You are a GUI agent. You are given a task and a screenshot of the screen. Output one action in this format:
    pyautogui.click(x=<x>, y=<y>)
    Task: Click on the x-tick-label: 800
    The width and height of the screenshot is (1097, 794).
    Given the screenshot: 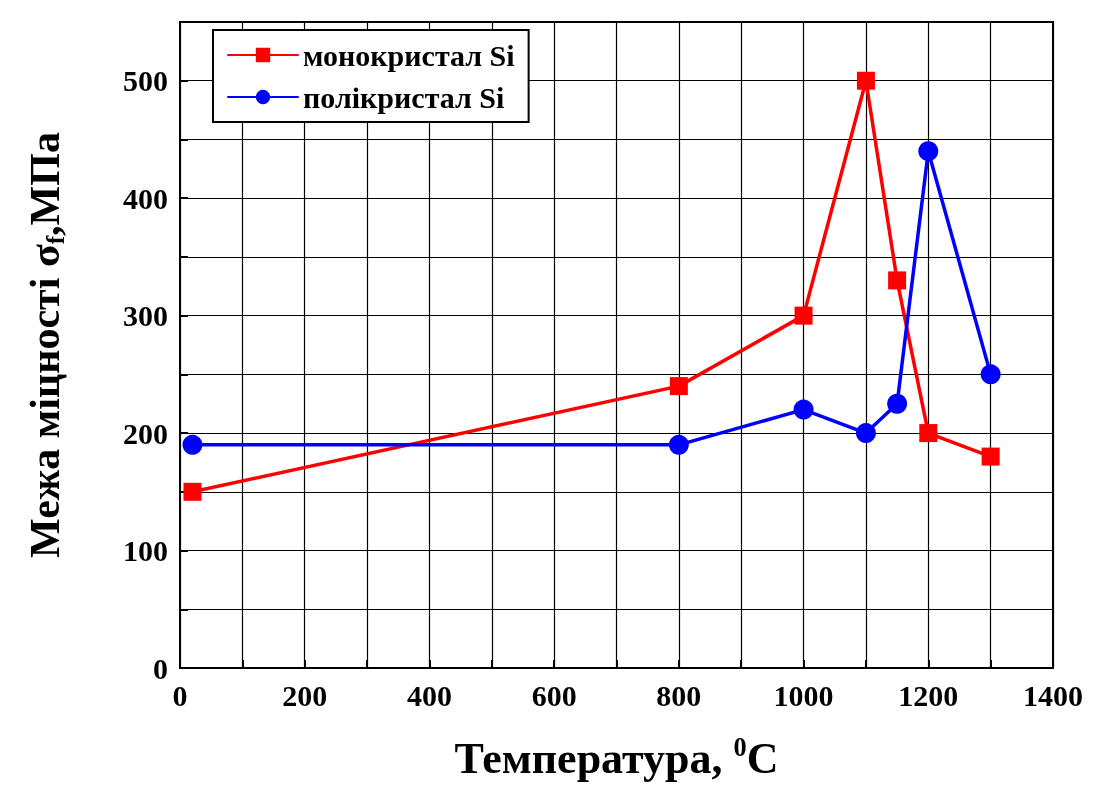 What is the action you would take?
    pyautogui.click(x=679, y=695)
    